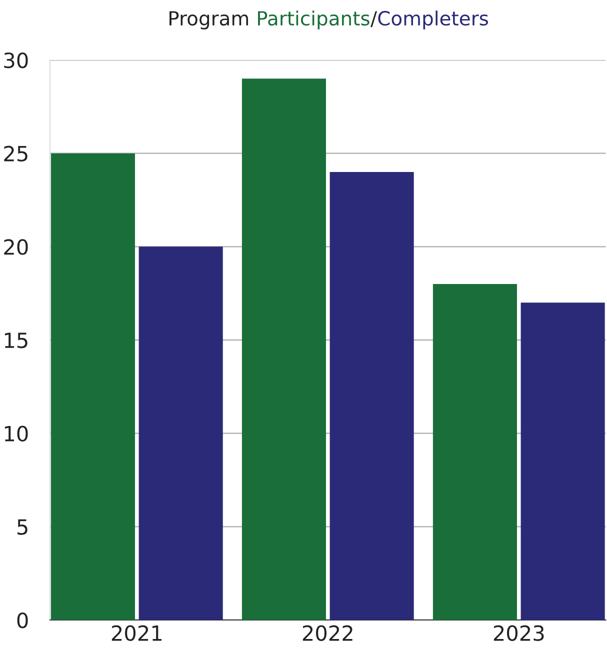 The height and width of the screenshot is (652, 607). What do you see at coordinates (16, 60) in the screenshot?
I see `y-tick-label: 30` at bounding box center [16, 60].